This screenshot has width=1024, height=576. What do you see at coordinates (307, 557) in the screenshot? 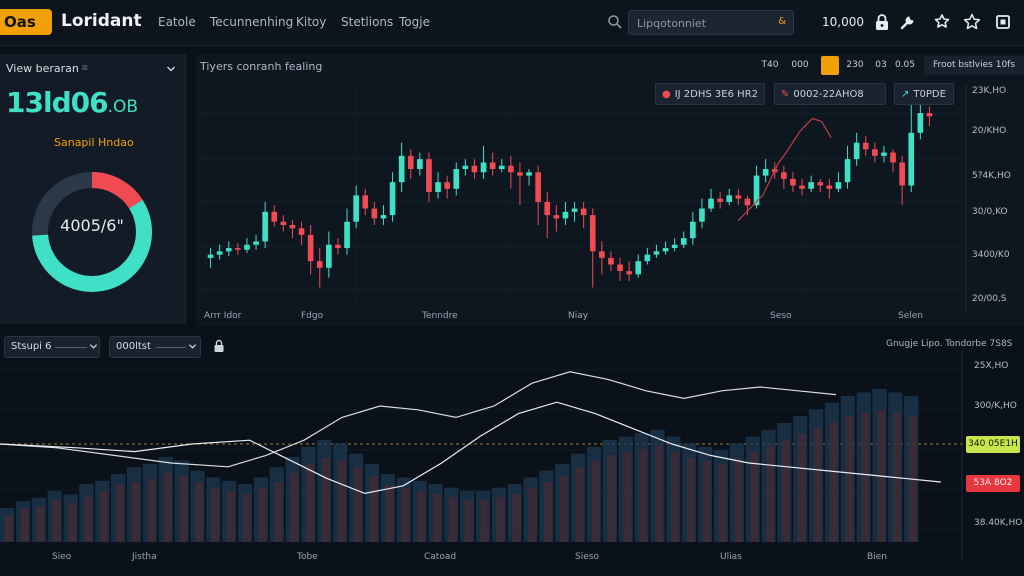
I see `time-axis-label: Tobe` at bounding box center [307, 557].